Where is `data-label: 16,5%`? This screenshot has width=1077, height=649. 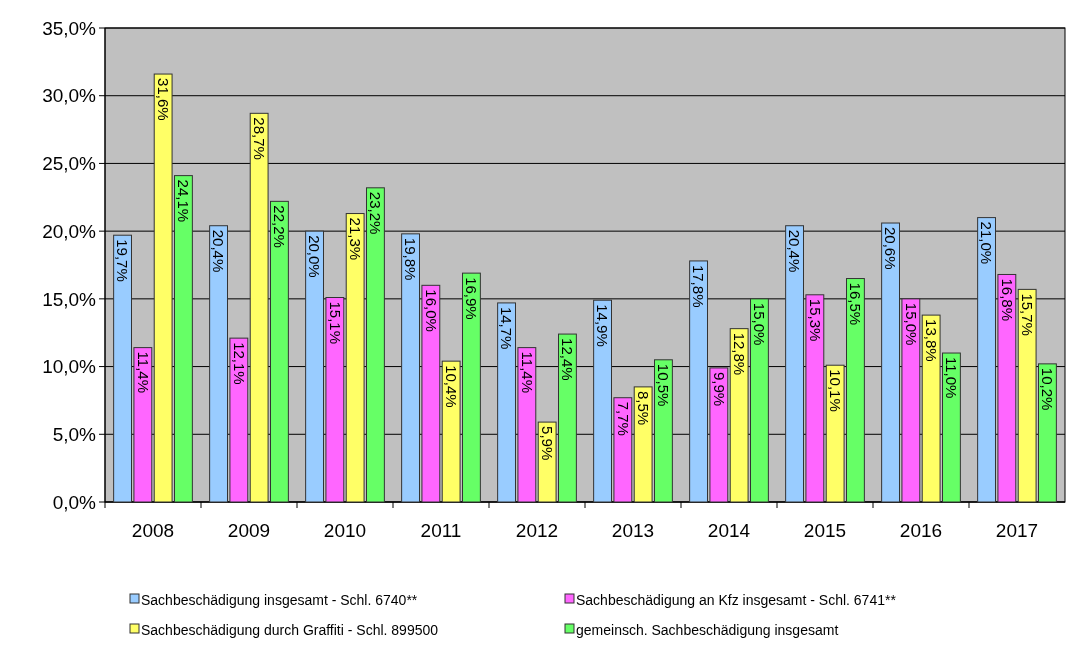
data-label: 16,5% is located at coordinates (856, 304).